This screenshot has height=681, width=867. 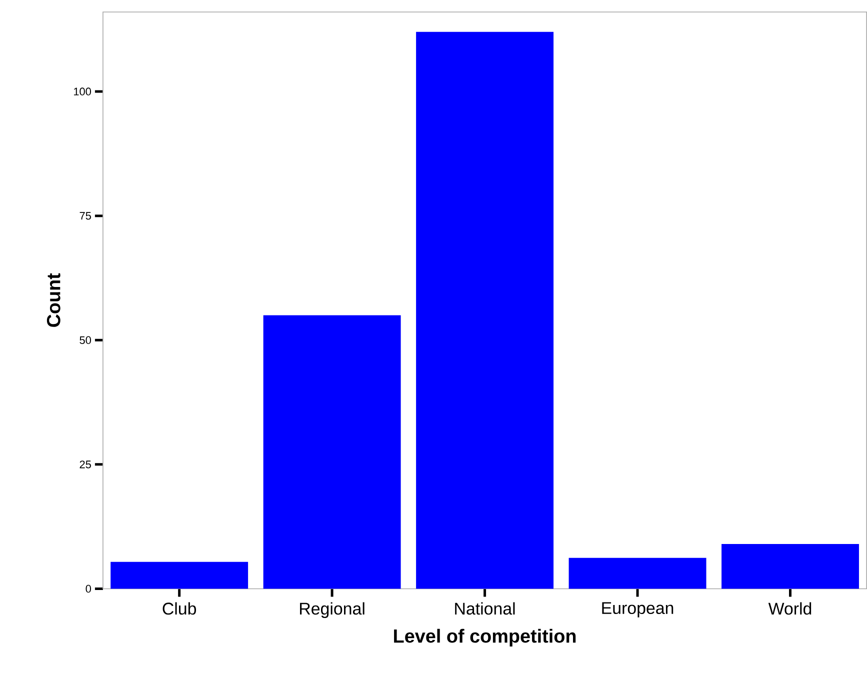 What do you see at coordinates (85, 216) in the screenshot?
I see `y-tick-label: 75` at bounding box center [85, 216].